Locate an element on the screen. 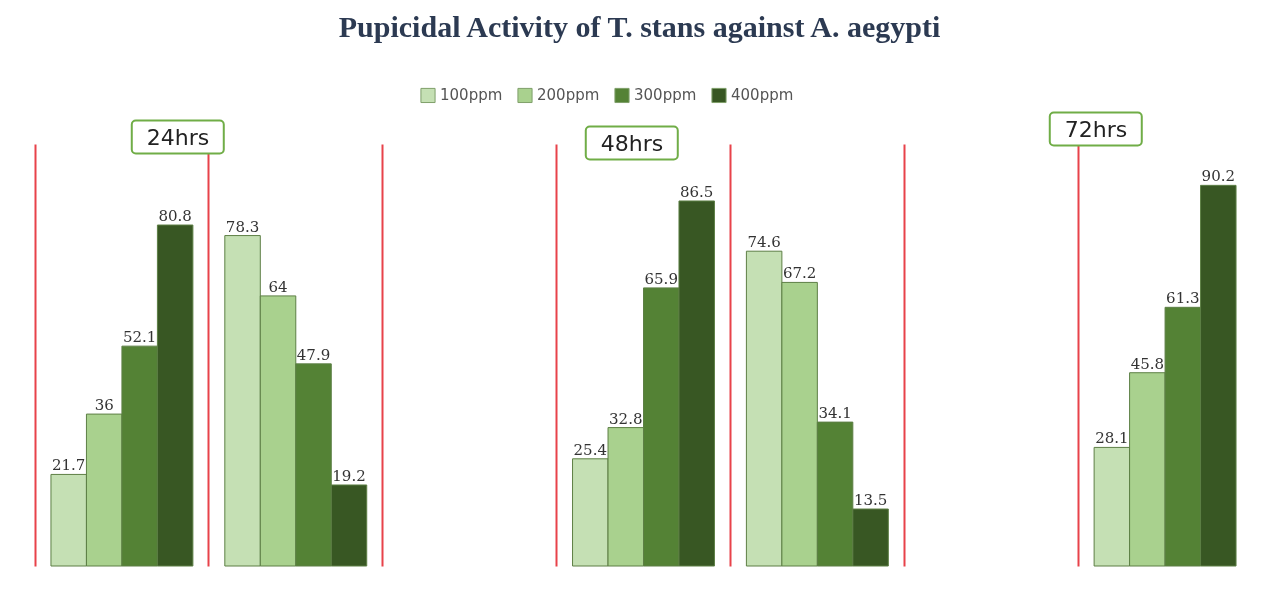 The height and width of the screenshot is (592, 1279). data-label: 47.9 is located at coordinates (313, 354).